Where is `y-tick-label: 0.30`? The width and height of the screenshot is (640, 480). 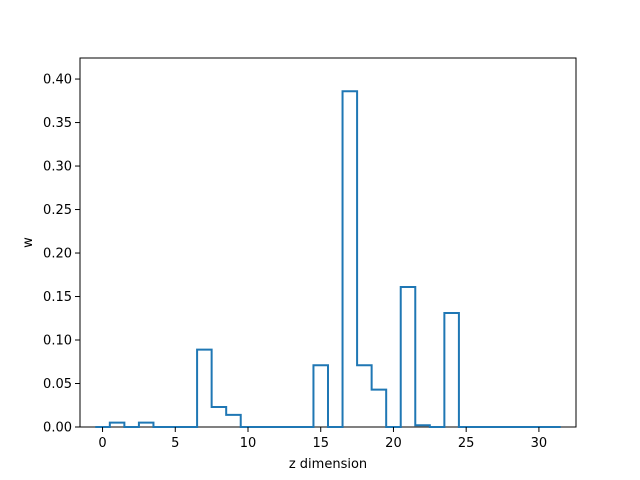 y-tick-label: 0.30 is located at coordinates (57, 167).